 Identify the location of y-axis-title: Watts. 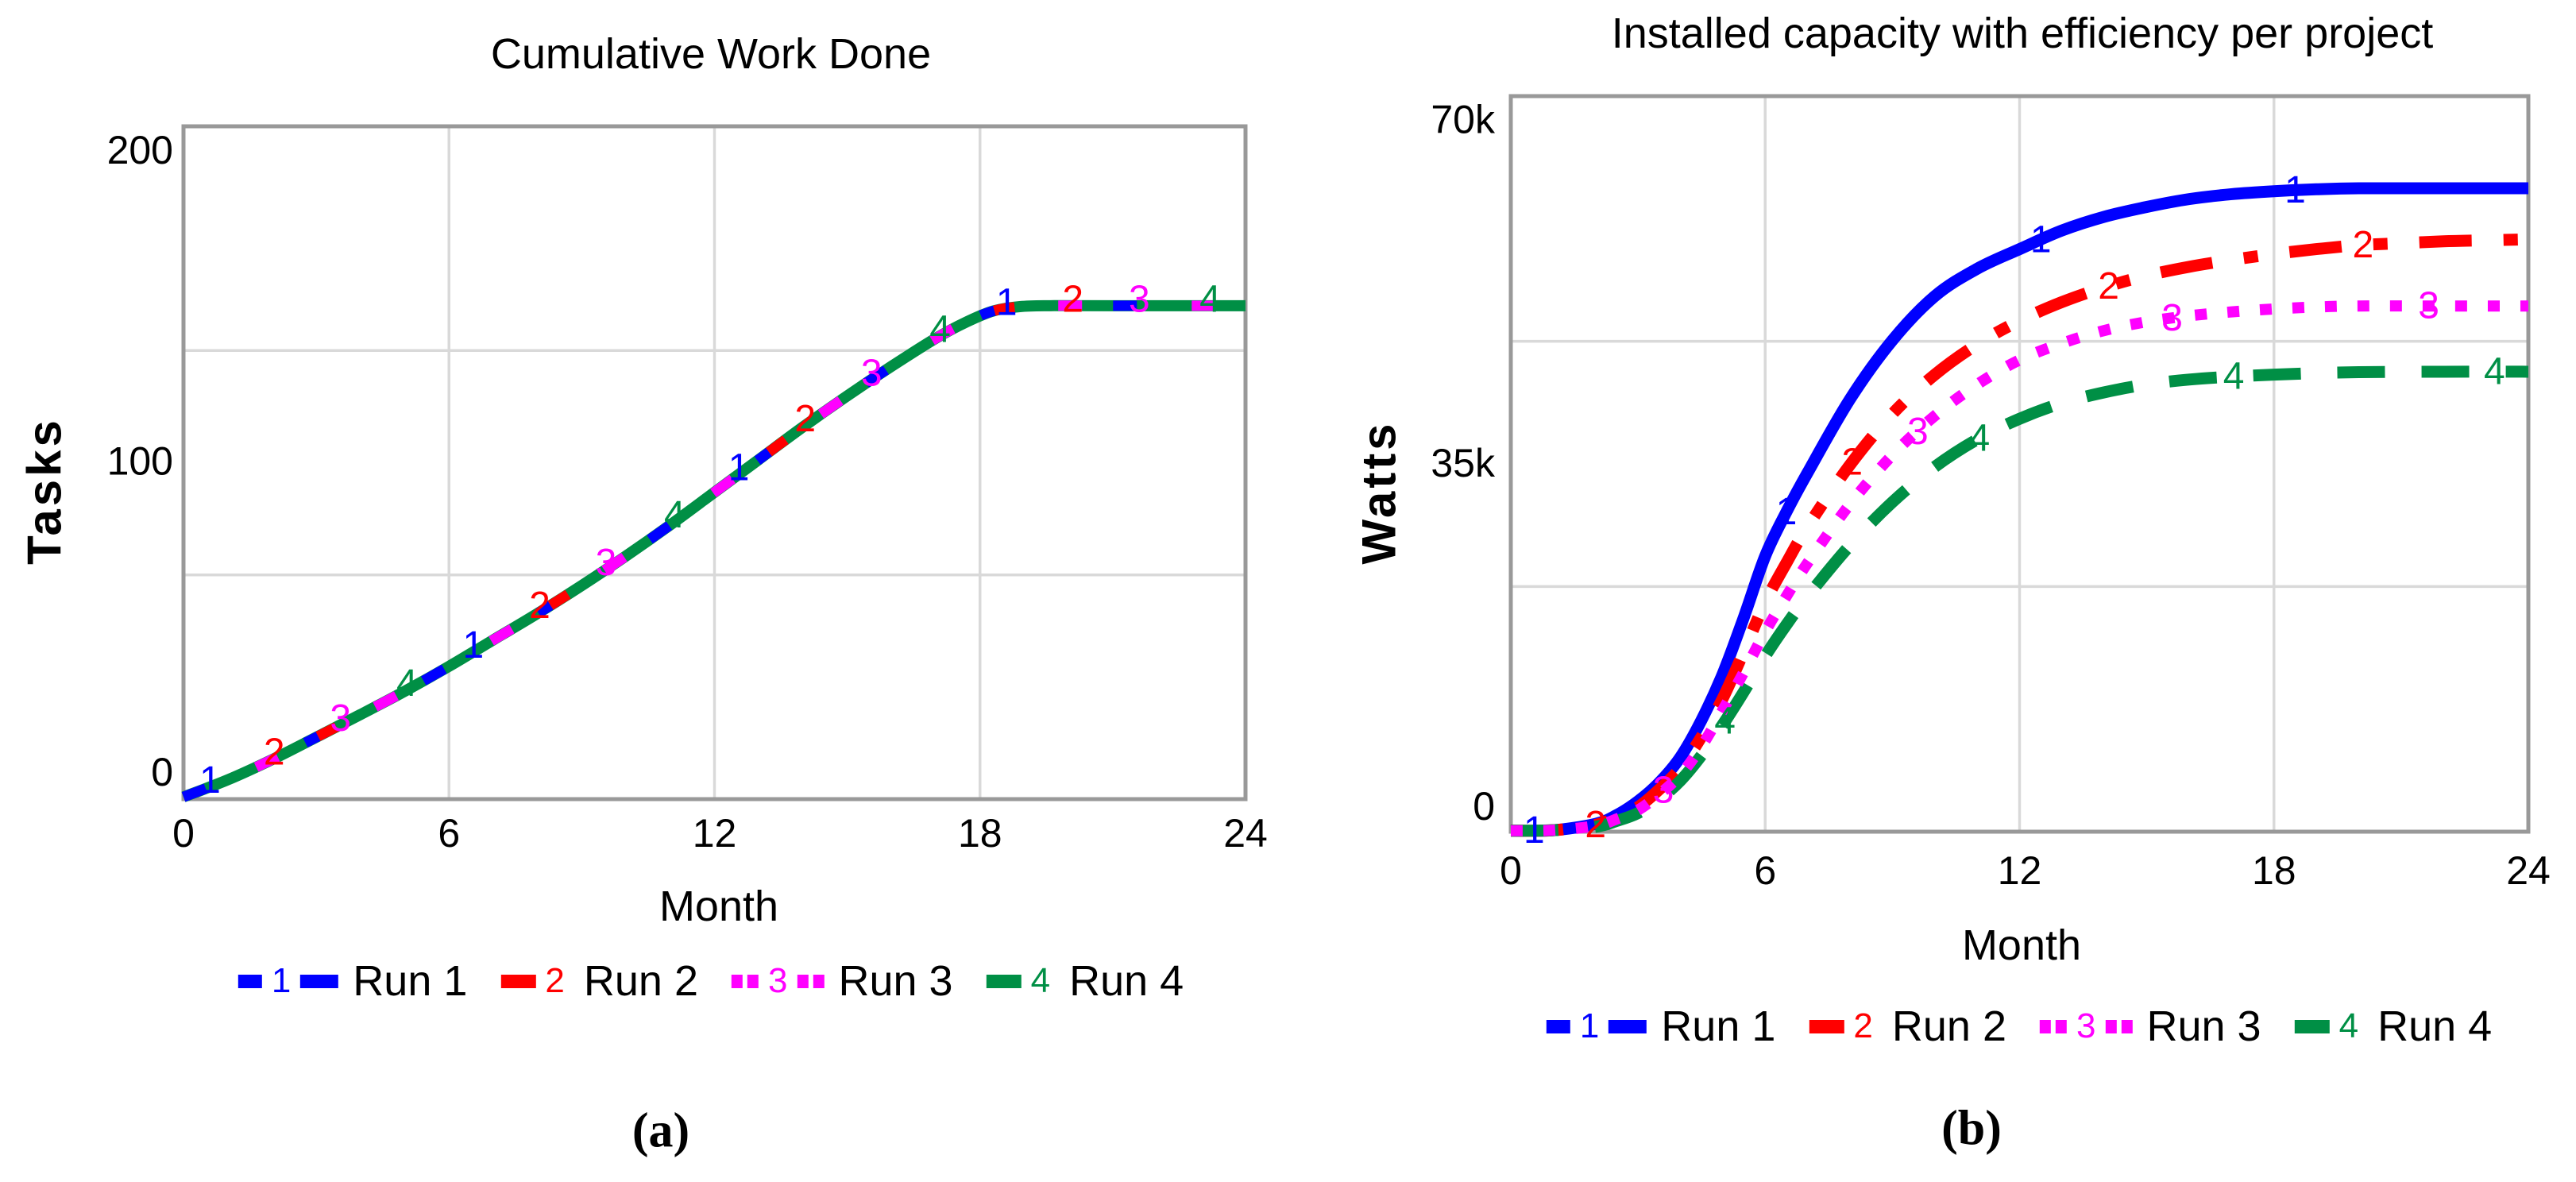
(1379, 492).